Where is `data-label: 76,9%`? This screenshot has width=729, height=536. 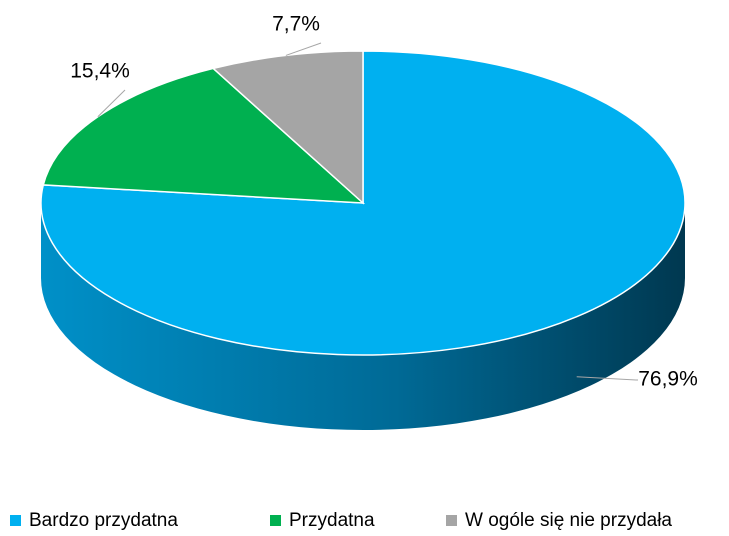 data-label: 76,9% is located at coordinates (668, 379).